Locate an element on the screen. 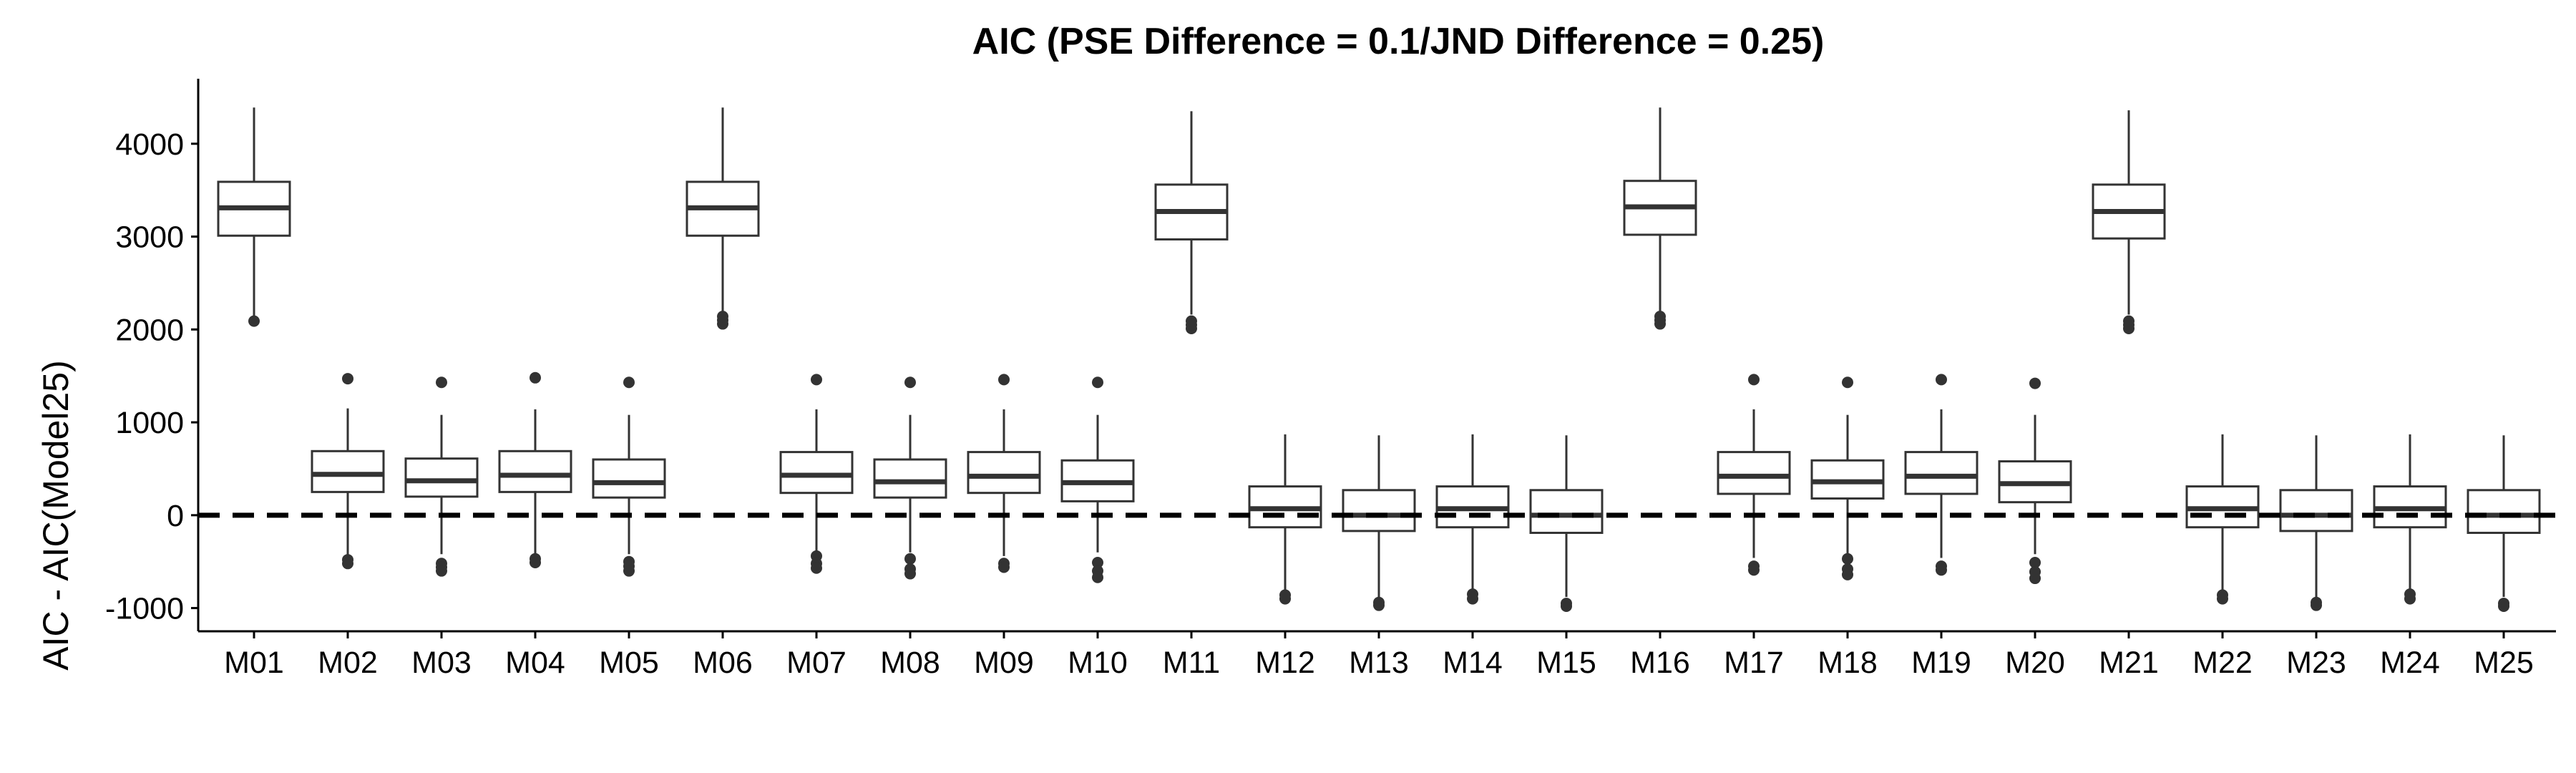 This screenshot has height=773, width=2576. x-tick-label-m09: M09 is located at coordinates (1004, 663).